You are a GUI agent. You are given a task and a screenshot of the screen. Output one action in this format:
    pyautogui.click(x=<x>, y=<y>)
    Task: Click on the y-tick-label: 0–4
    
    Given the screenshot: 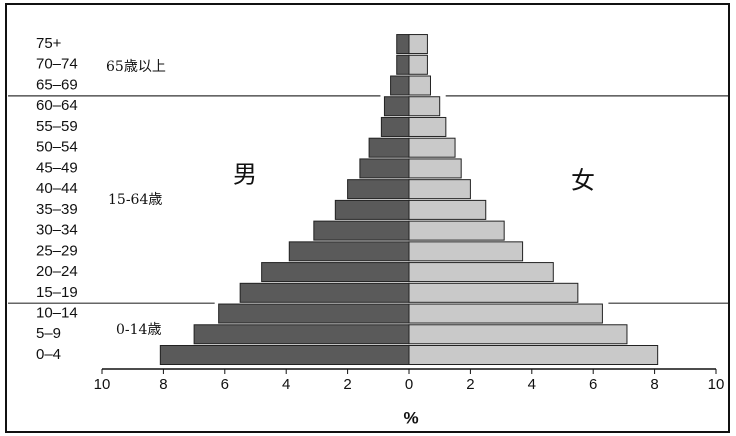 What is the action you would take?
    pyautogui.click(x=48, y=354)
    